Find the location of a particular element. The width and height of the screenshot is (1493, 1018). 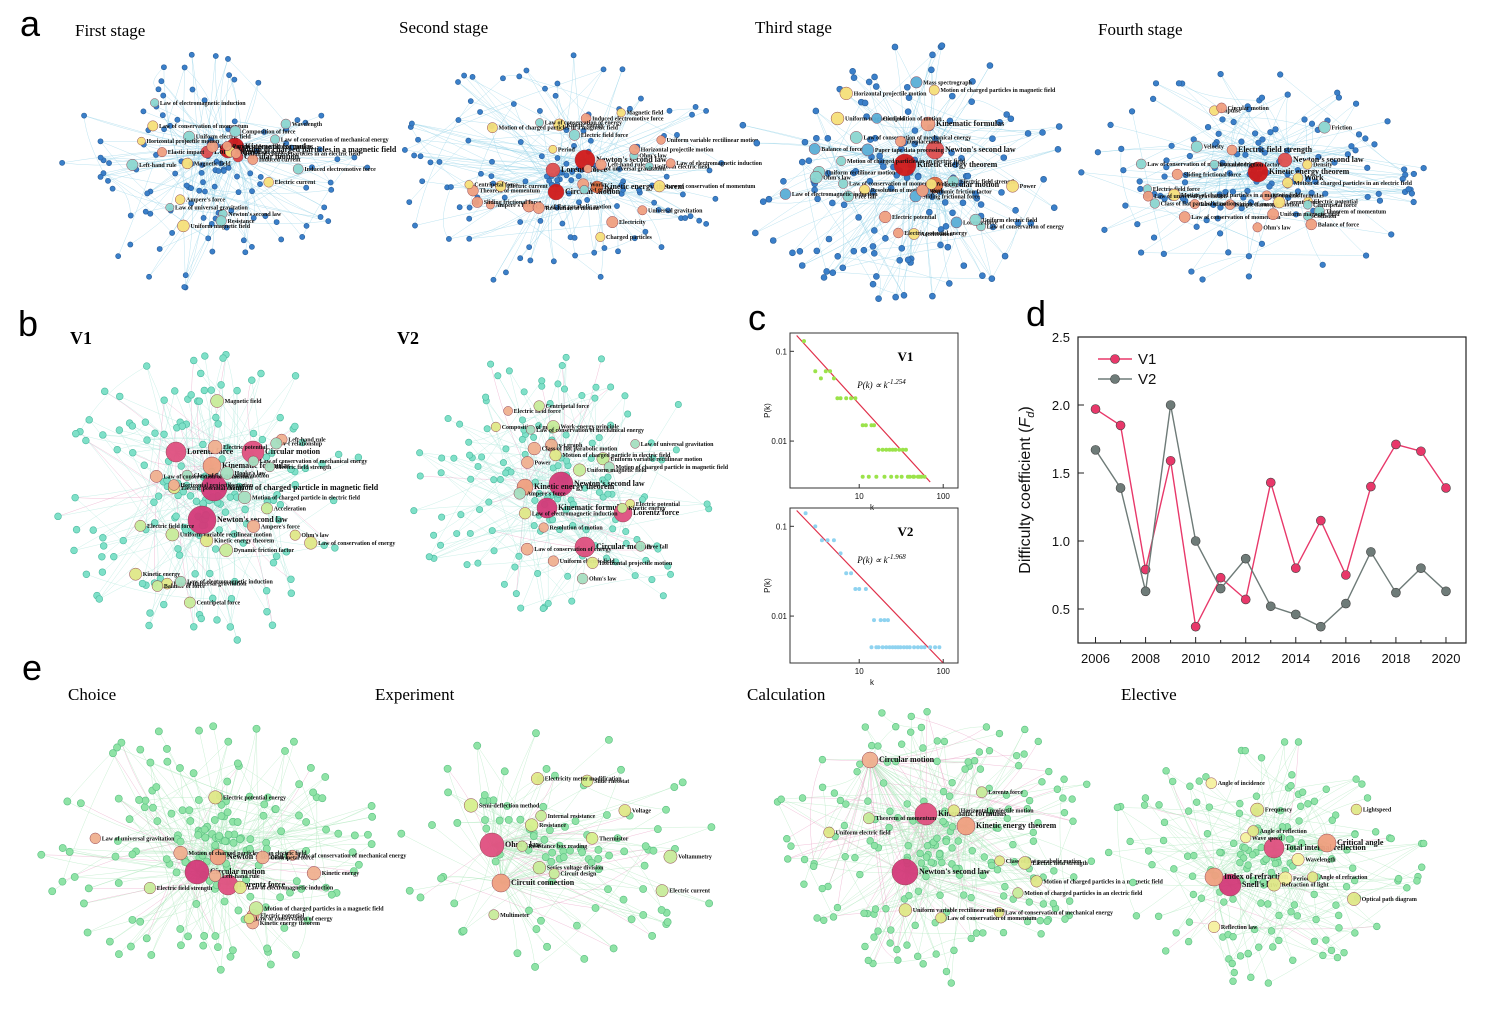

data-point is located at coordinates (833, 378).